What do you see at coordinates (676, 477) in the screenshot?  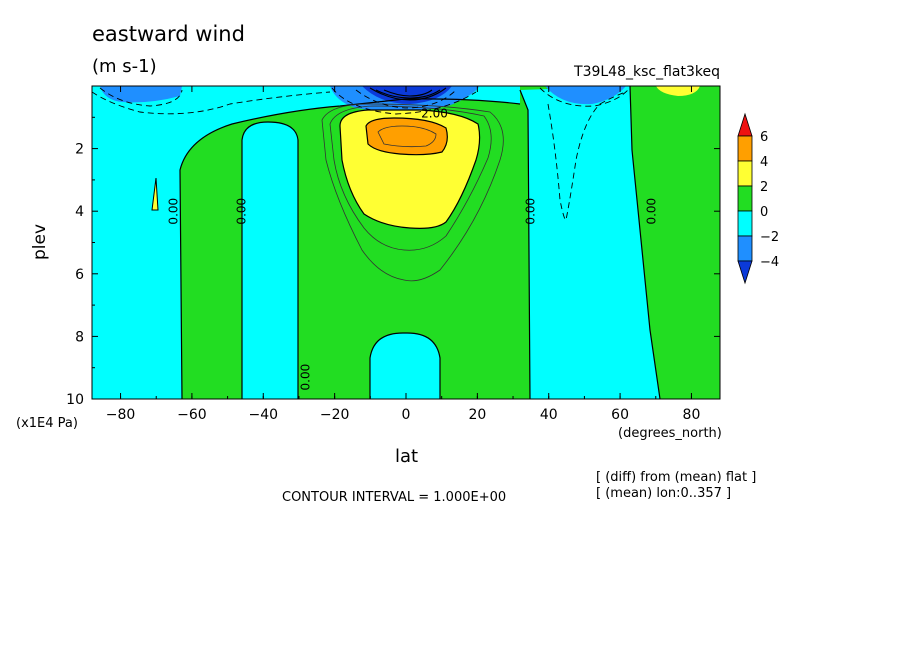 I see `note-diff: [ (diff) from (mean) flat ]` at bounding box center [676, 477].